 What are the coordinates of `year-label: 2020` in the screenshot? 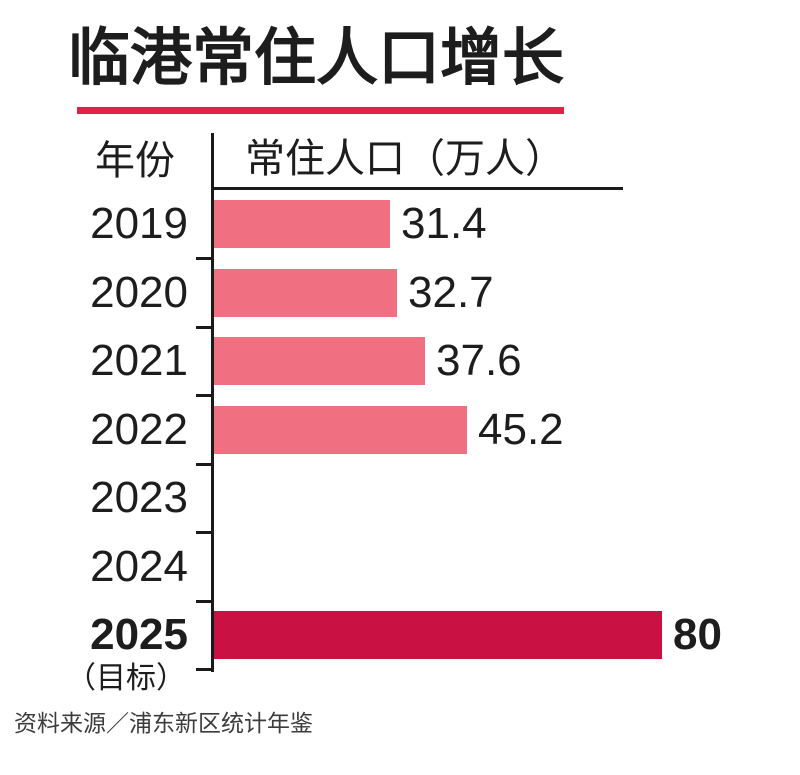 It's located at (139, 292).